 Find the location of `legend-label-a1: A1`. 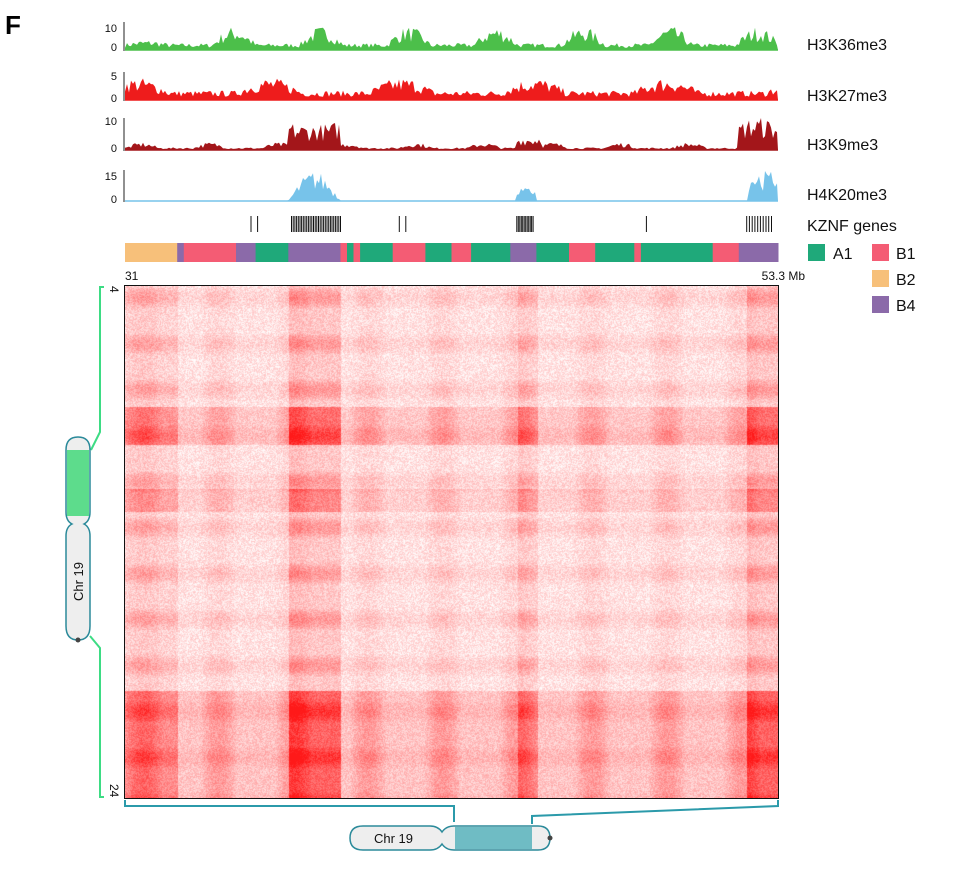

legend-label-a1: A1 is located at coordinates (843, 254).